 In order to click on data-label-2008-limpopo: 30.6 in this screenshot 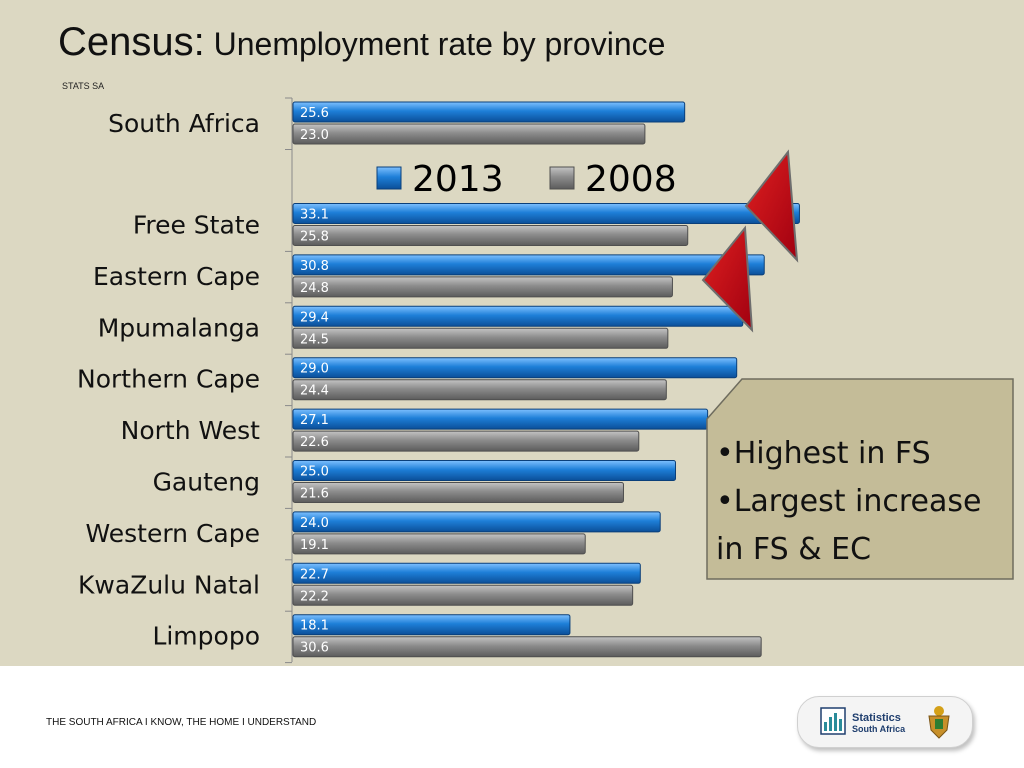, I will do `click(314, 648)`.